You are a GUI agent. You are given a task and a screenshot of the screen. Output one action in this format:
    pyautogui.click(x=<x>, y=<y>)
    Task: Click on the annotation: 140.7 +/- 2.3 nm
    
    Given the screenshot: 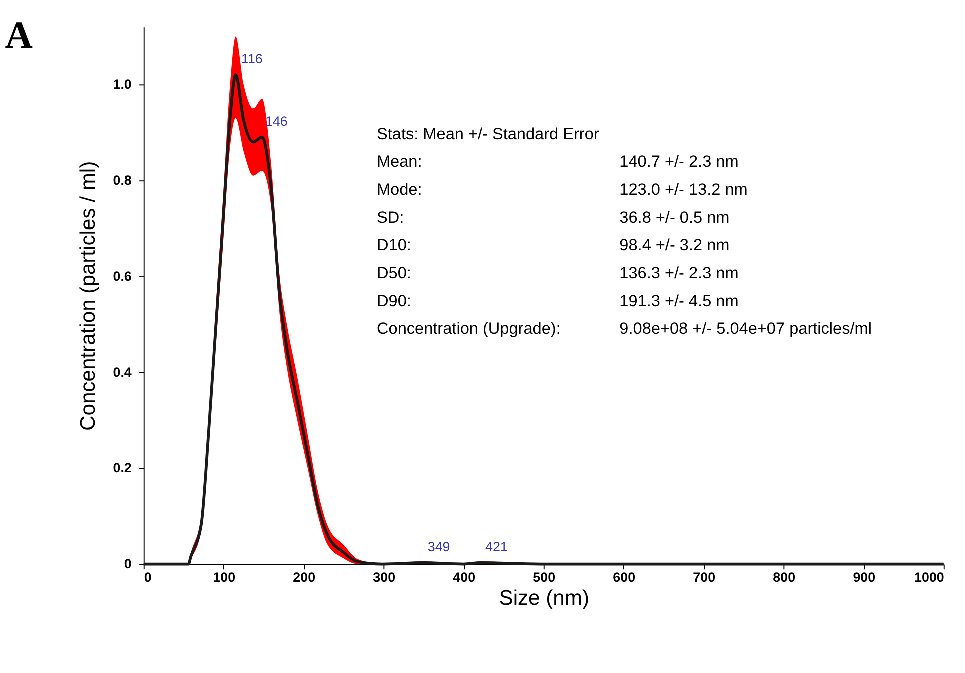 What is the action you would take?
    pyautogui.click(x=679, y=162)
    